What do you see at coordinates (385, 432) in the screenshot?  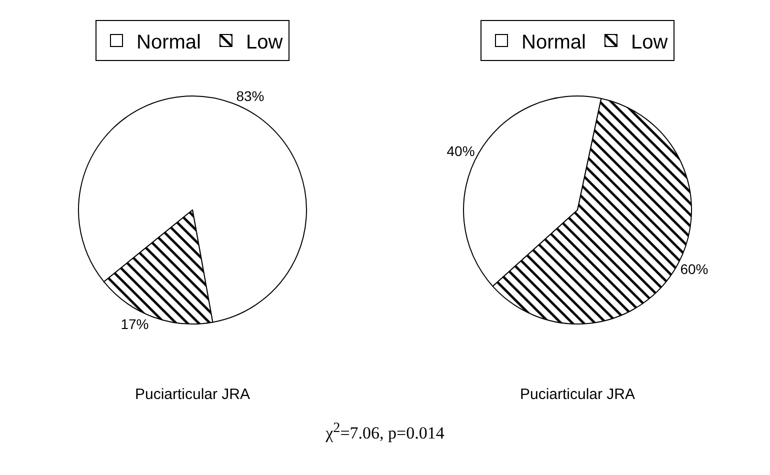 I see `text: χ$^{2}$=7.06, p=0.014` at bounding box center [385, 432].